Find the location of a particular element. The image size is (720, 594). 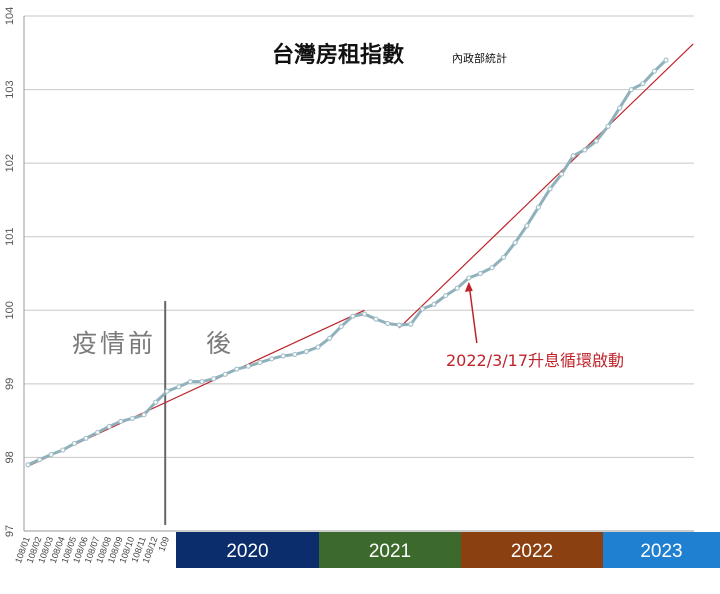

x-tick-109: 109 is located at coordinates (164, 544).